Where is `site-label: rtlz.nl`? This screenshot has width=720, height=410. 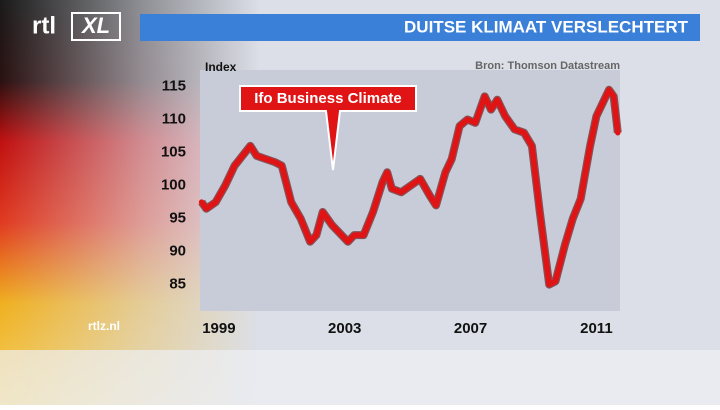 site-label: rtlz.nl is located at coordinates (104, 326).